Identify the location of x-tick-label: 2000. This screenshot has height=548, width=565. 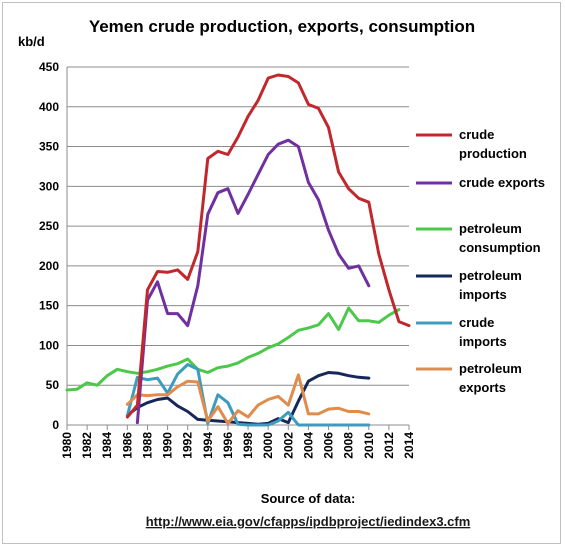
(268, 445).